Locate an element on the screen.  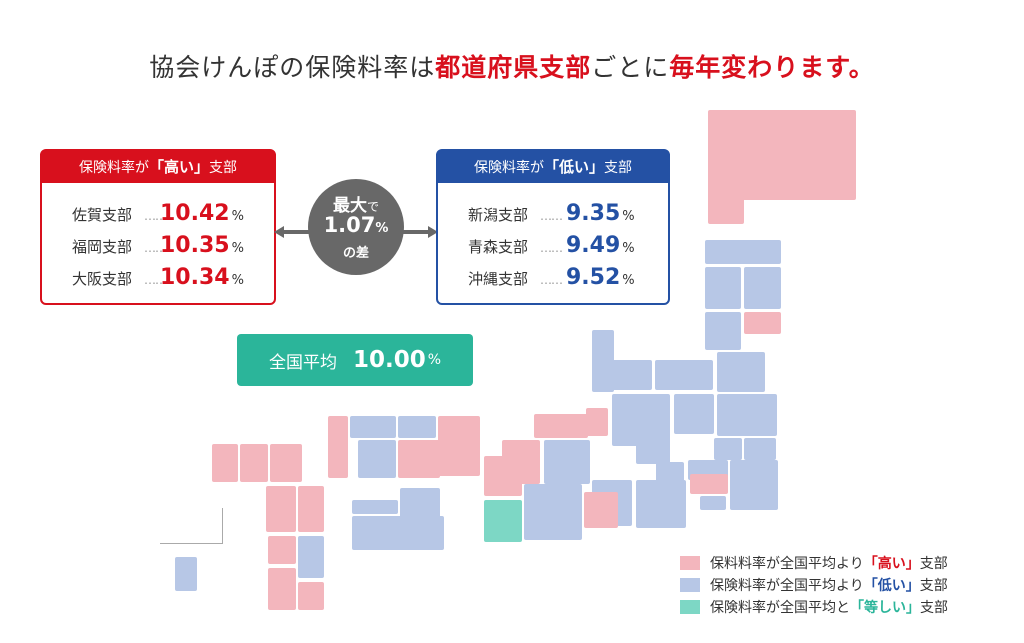
legend-swatch-high is located at coordinates (690, 563).